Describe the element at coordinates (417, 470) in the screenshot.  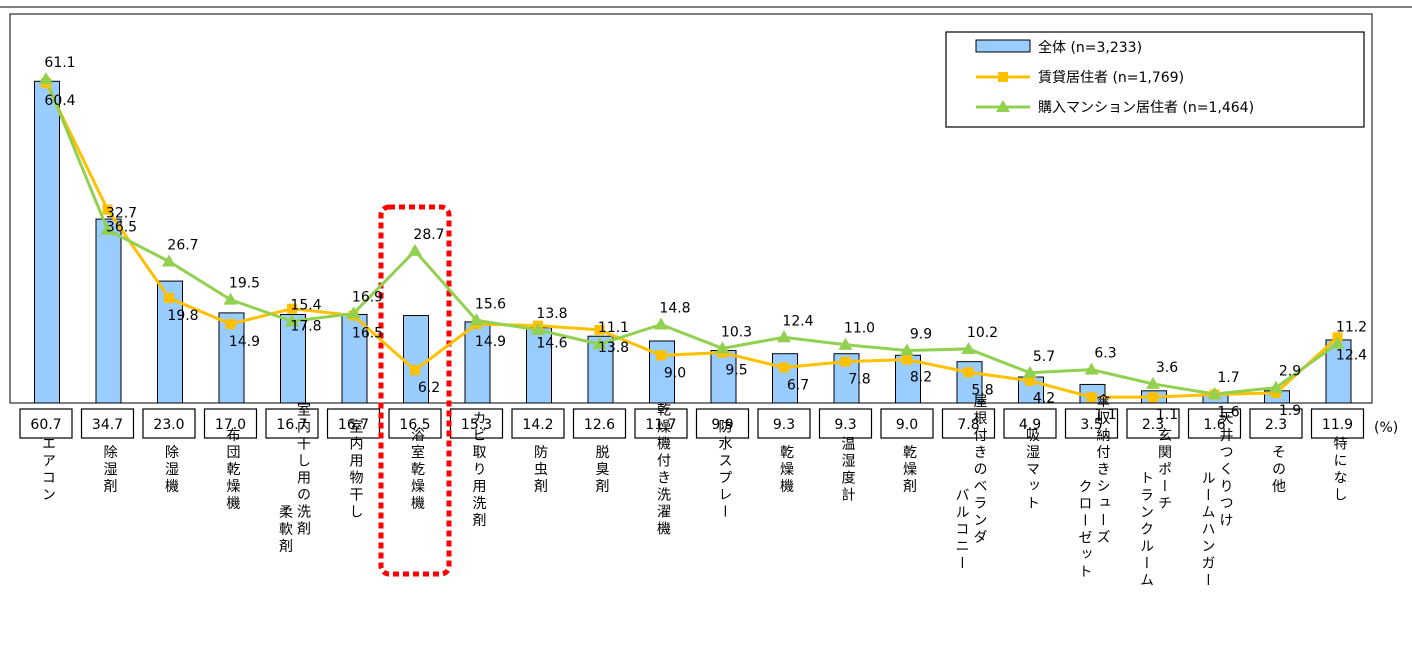
I see `category-label-6: 浴室乾燥機` at that location.